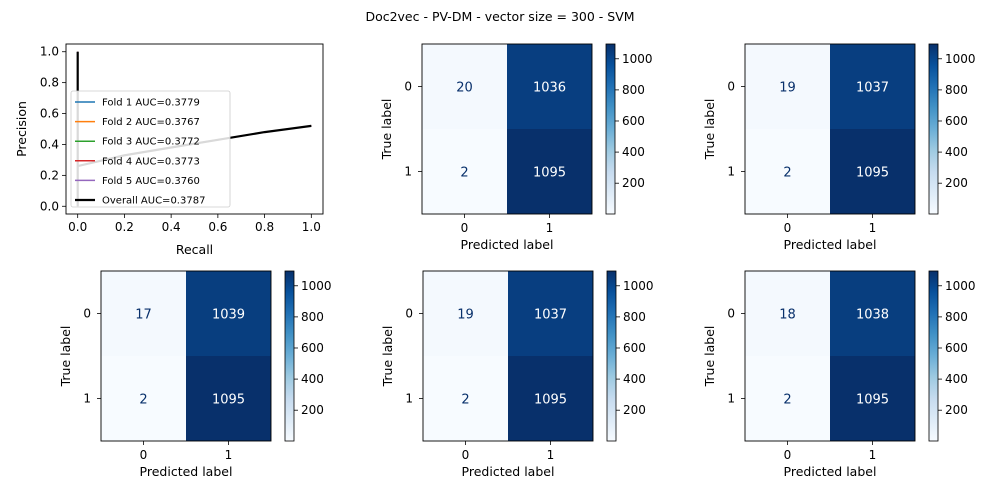 This screenshot has width=1000, height=500. Describe the element at coordinates (731, 314) in the screenshot. I see `y-tick-label: 0` at that location.